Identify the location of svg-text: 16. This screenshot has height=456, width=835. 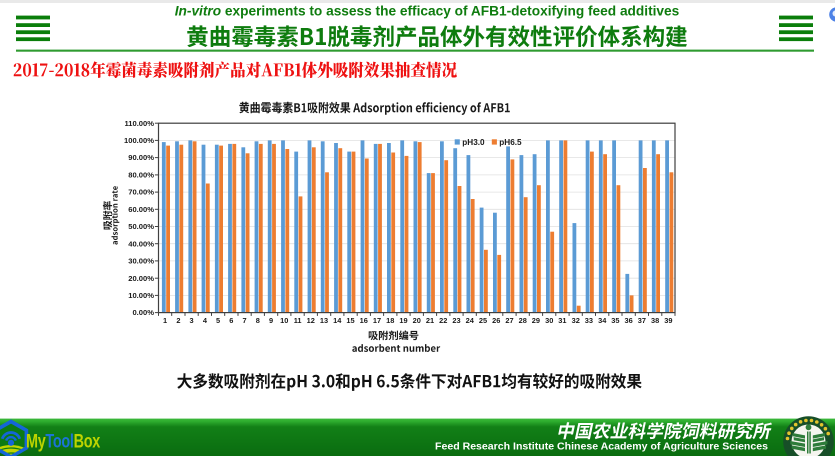
(364, 320).